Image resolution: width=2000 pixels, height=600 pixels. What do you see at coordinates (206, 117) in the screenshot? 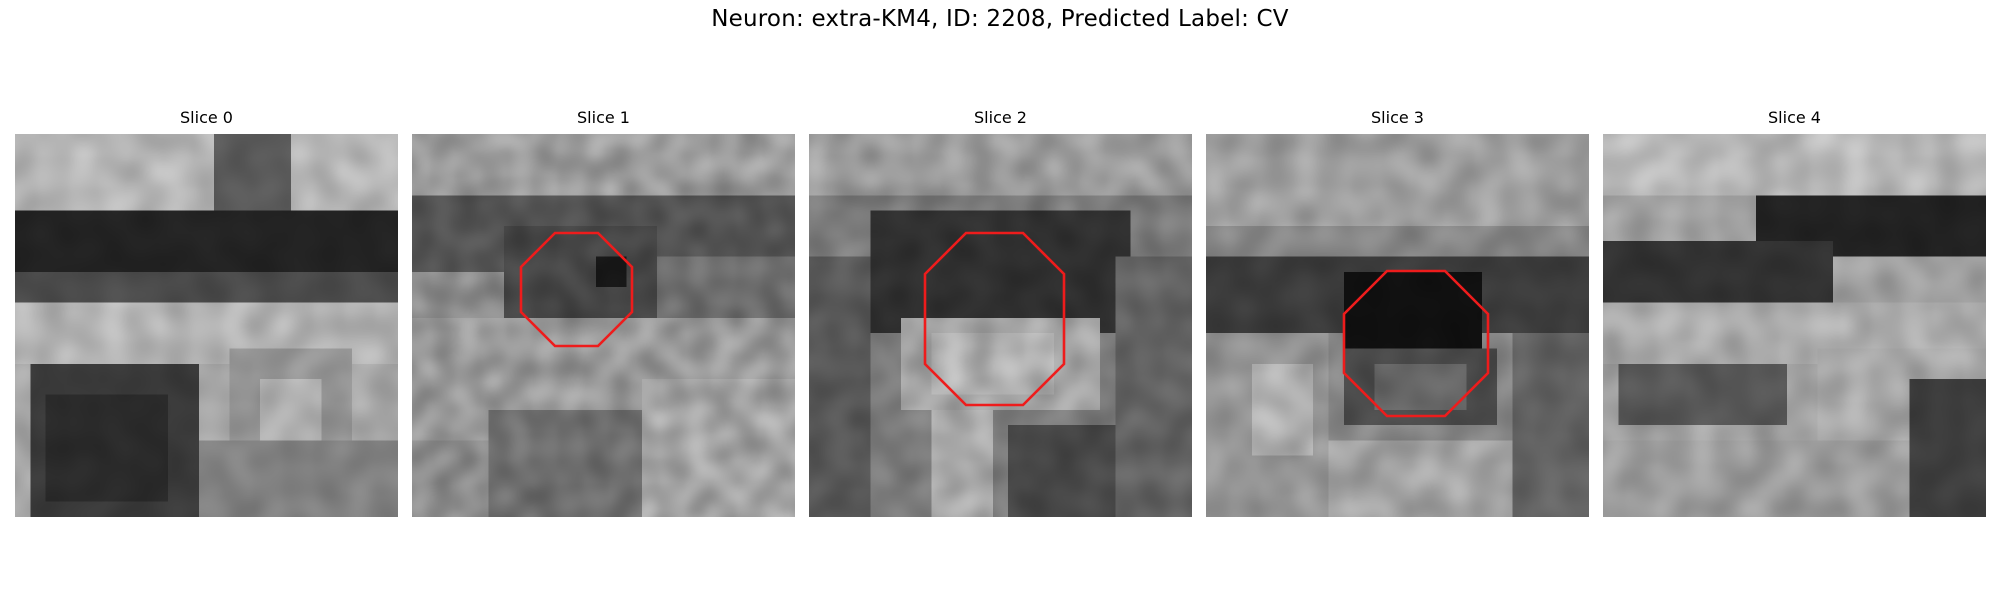
I see `slice-title-0: Slice 0` at bounding box center [206, 117].